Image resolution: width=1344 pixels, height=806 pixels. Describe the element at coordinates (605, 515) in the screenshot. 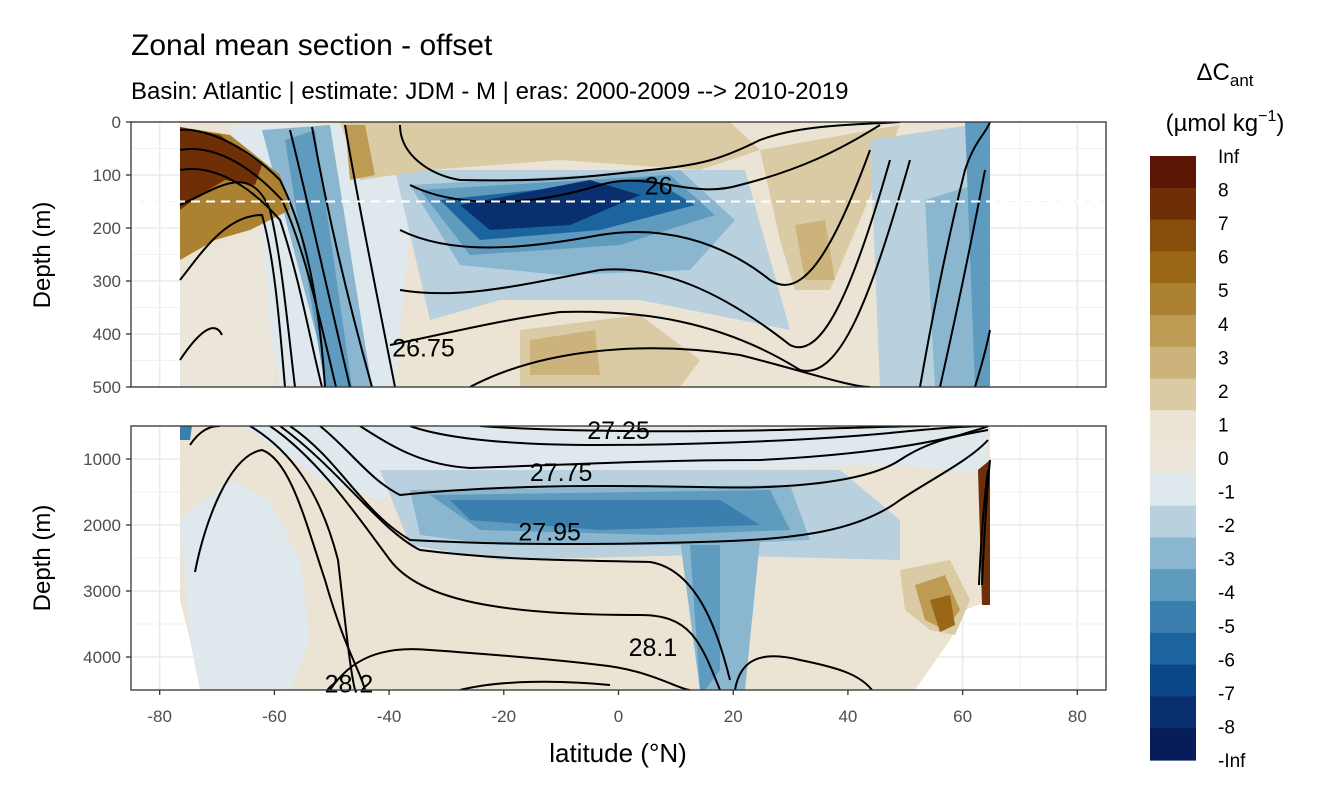

I see `bottom-fill-blue-band-deep` at that location.